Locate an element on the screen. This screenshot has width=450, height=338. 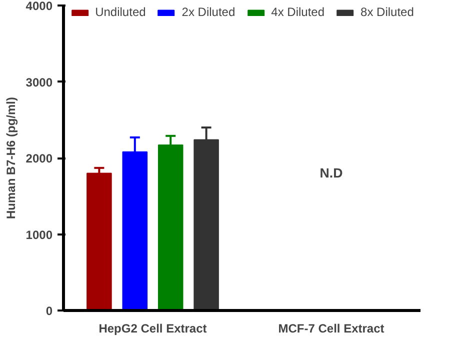
y-tick-label: 1000 is located at coordinates (39, 235).